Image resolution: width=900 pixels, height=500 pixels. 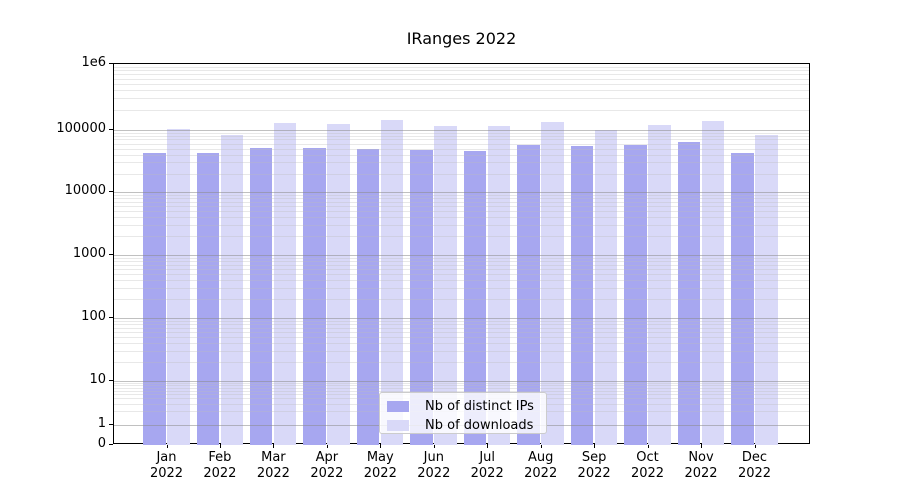 I want to click on x-tick-month: Oct, so click(x=647, y=457).